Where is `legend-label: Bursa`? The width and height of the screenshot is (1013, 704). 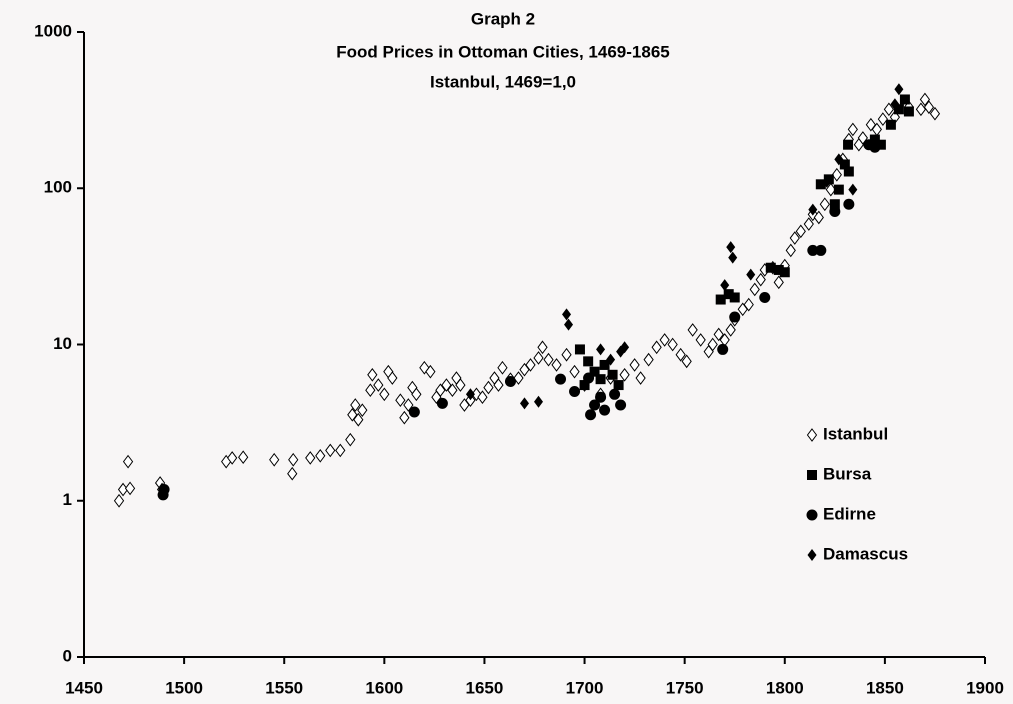 legend-label: Bursa is located at coordinates (847, 473).